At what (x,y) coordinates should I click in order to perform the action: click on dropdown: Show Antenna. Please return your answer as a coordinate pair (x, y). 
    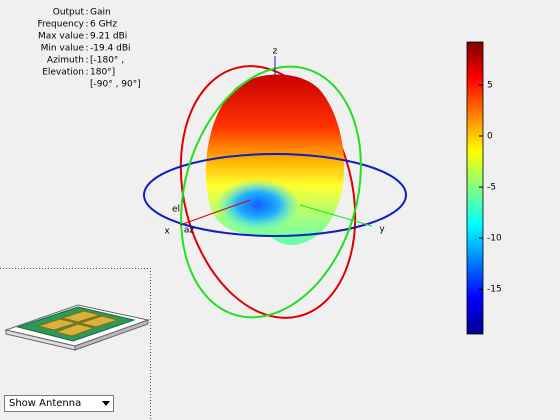
    Looking at the image, I should click on (59, 403).